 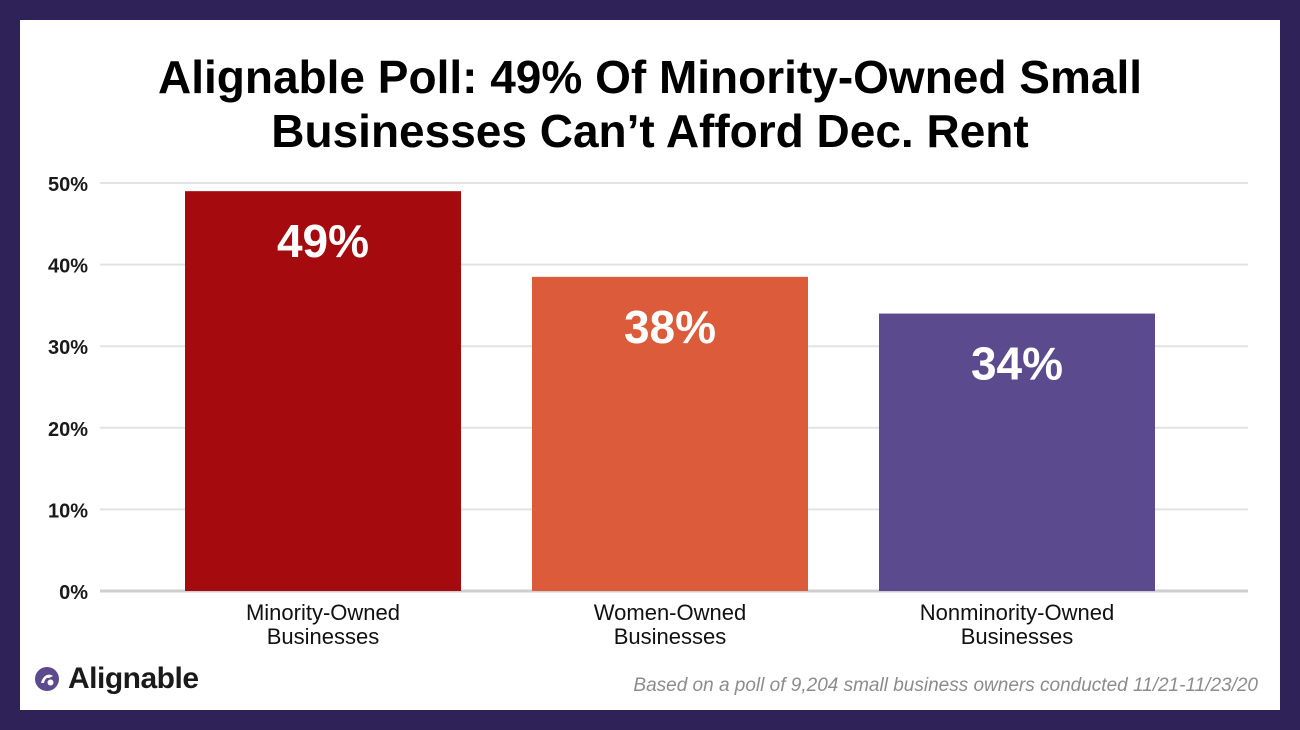 What do you see at coordinates (68, 185) in the screenshot?
I see `y-tick-label: 50%` at bounding box center [68, 185].